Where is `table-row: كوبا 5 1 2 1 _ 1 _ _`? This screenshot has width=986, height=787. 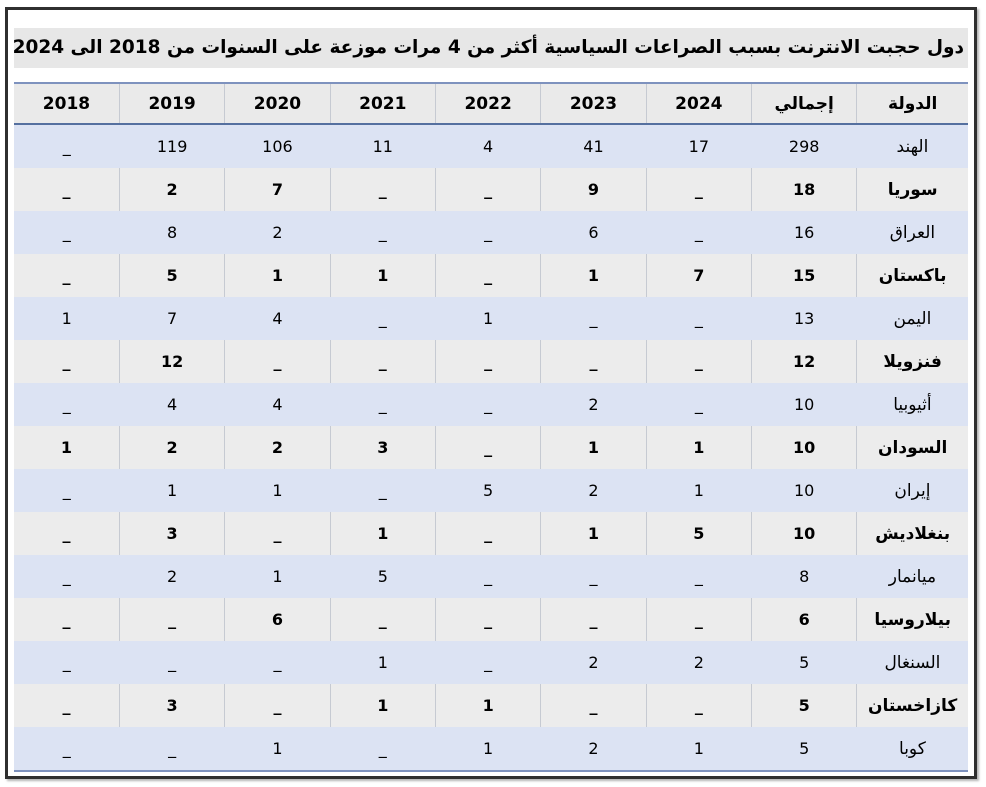 table-row: كوبا 5 1 2 1 _ 1 _ _ is located at coordinates (491, 749).